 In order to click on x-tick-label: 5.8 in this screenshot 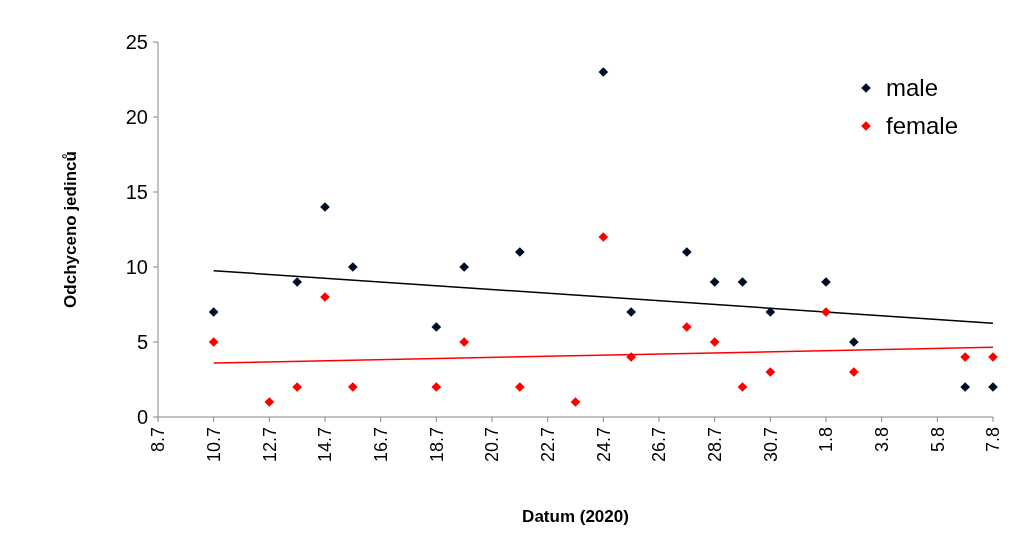, I will do `click(937, 440)`.